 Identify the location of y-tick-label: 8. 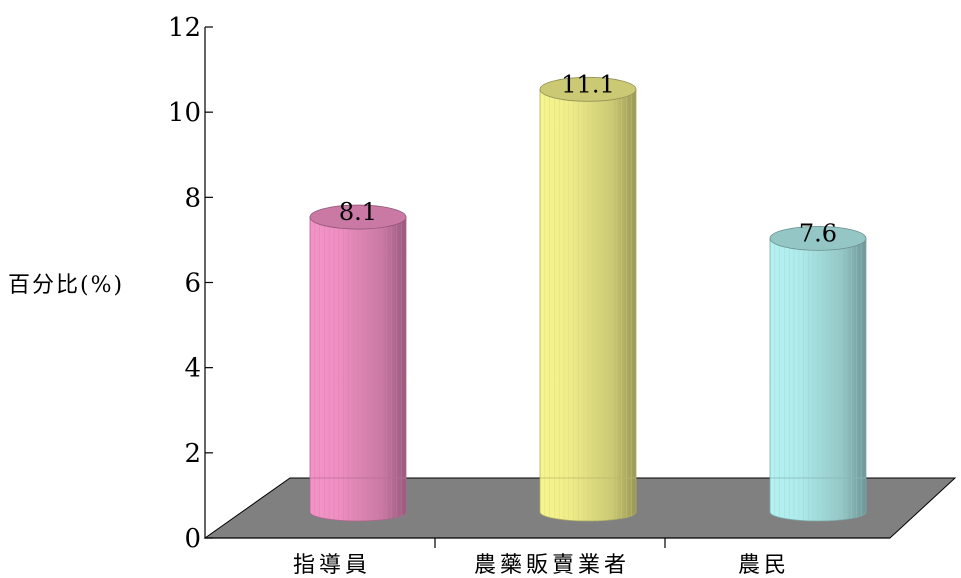
(192, 198).